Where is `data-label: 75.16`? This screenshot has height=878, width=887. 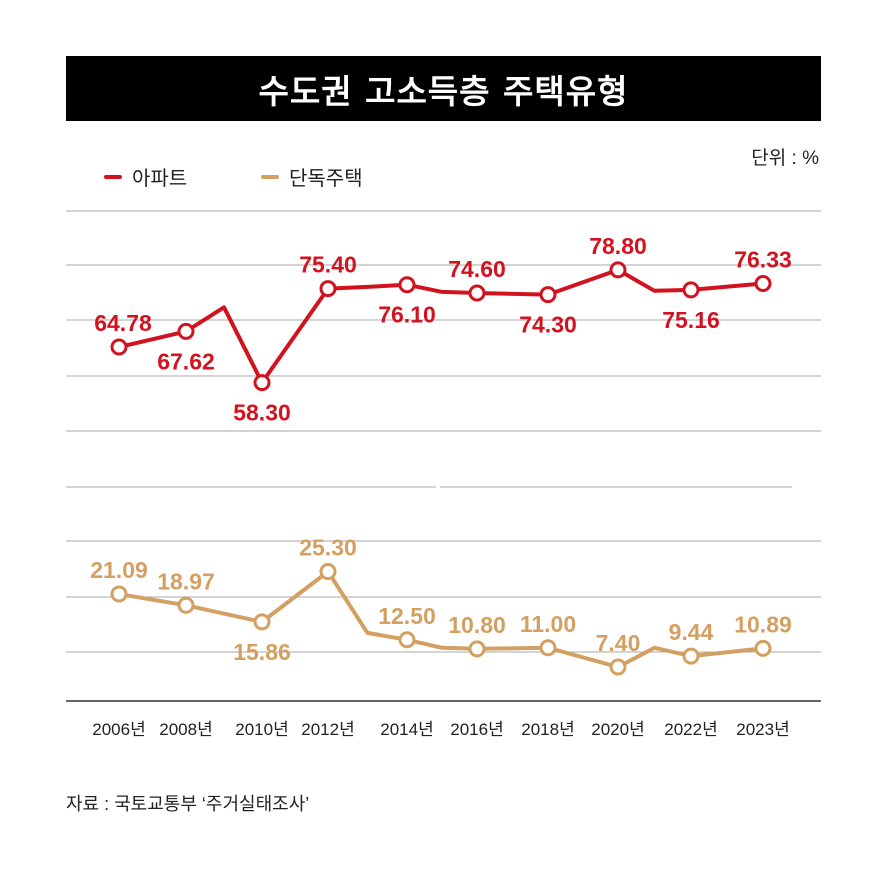 data-label: 75.16 is located at coordinates (691, 320).